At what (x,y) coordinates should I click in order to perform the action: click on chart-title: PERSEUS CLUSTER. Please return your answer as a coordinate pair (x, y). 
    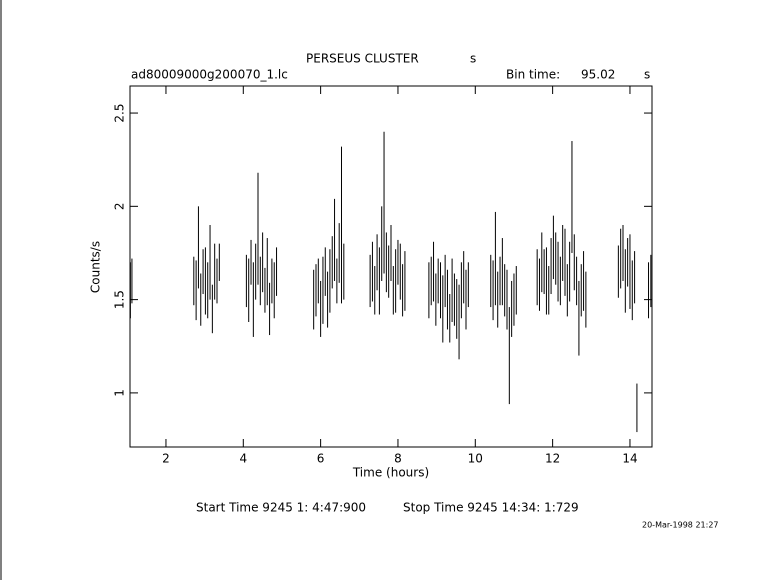
    Looking at the image, I should click on (362, 59).